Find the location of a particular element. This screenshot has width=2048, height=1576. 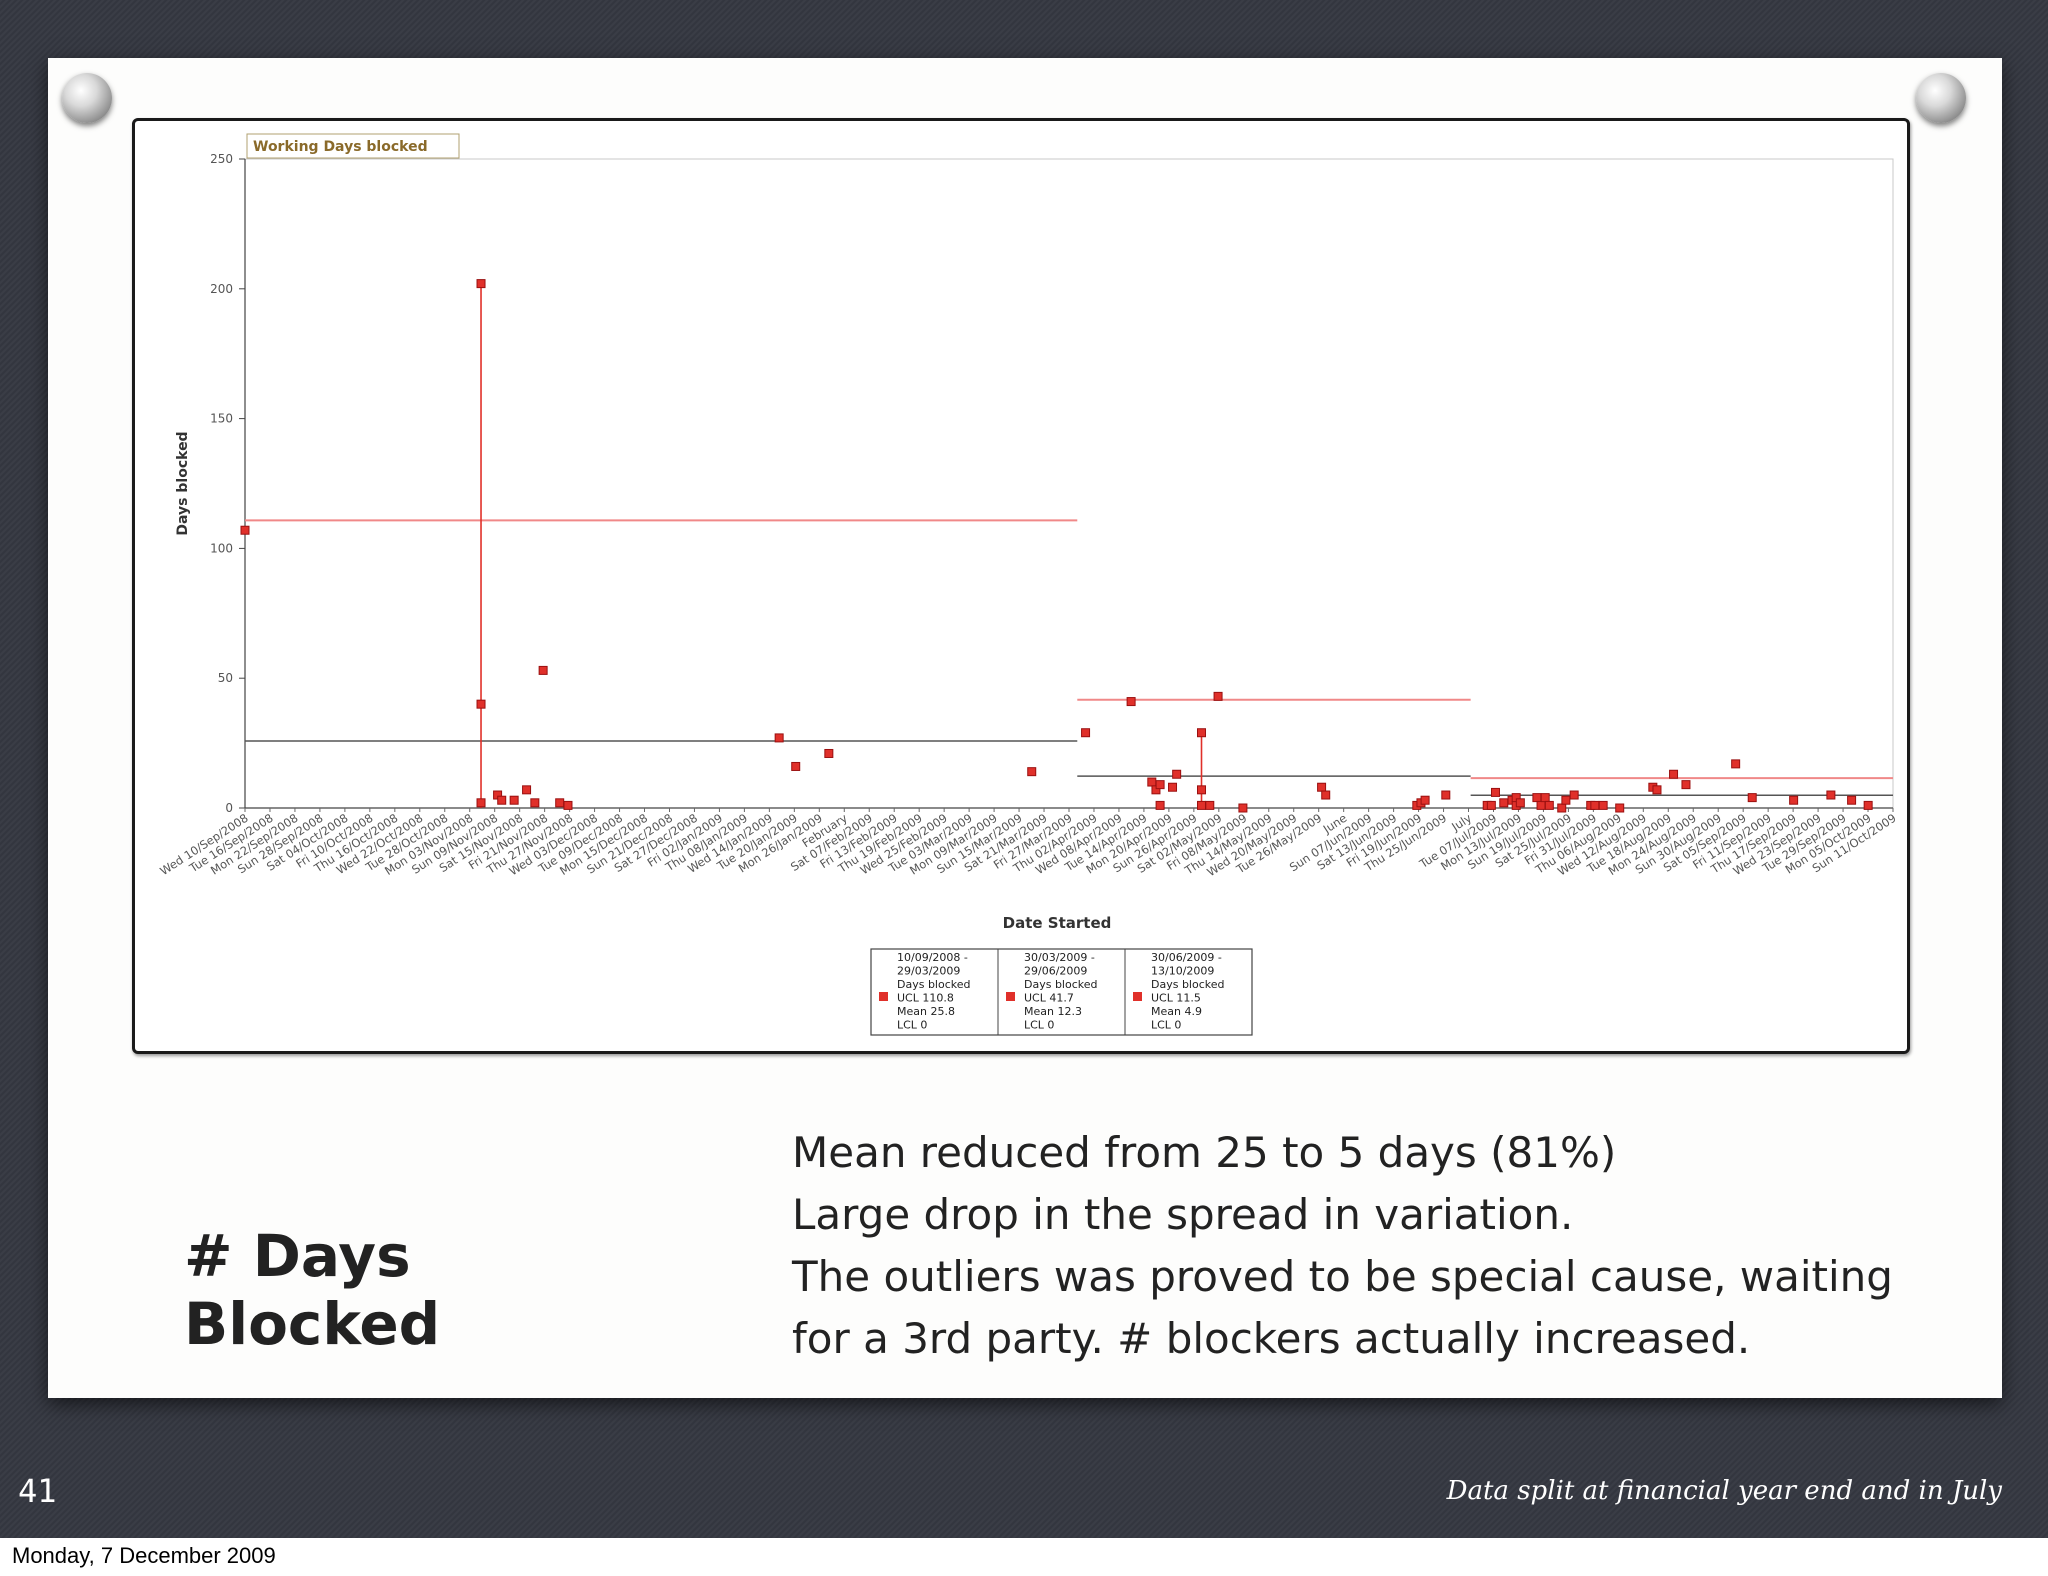

legend-text: UCL 110.8 is located at coordinates (925, 998).